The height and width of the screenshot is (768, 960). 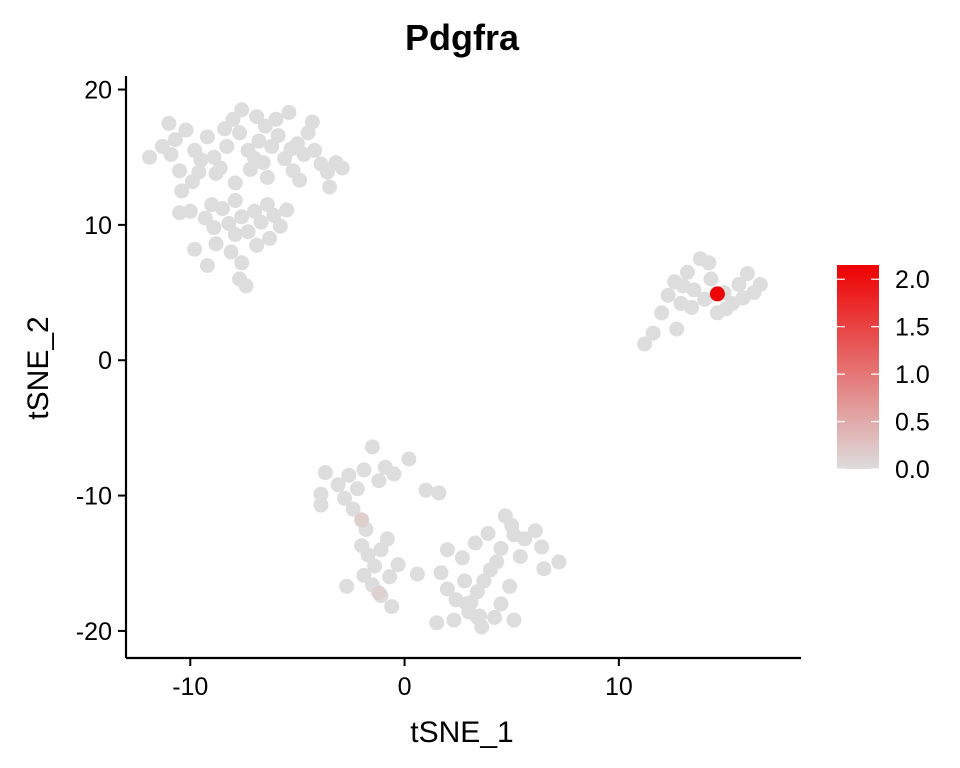 I want to click on x-axis-title: tSNE_1, so click(x=461, y=732).